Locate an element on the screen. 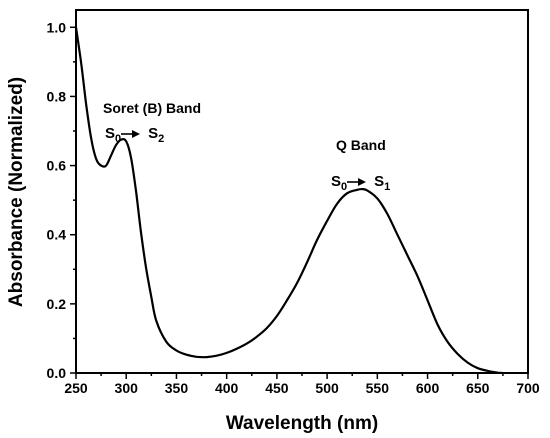  x-tick-label: 600 is located at coordinates (428, 388).